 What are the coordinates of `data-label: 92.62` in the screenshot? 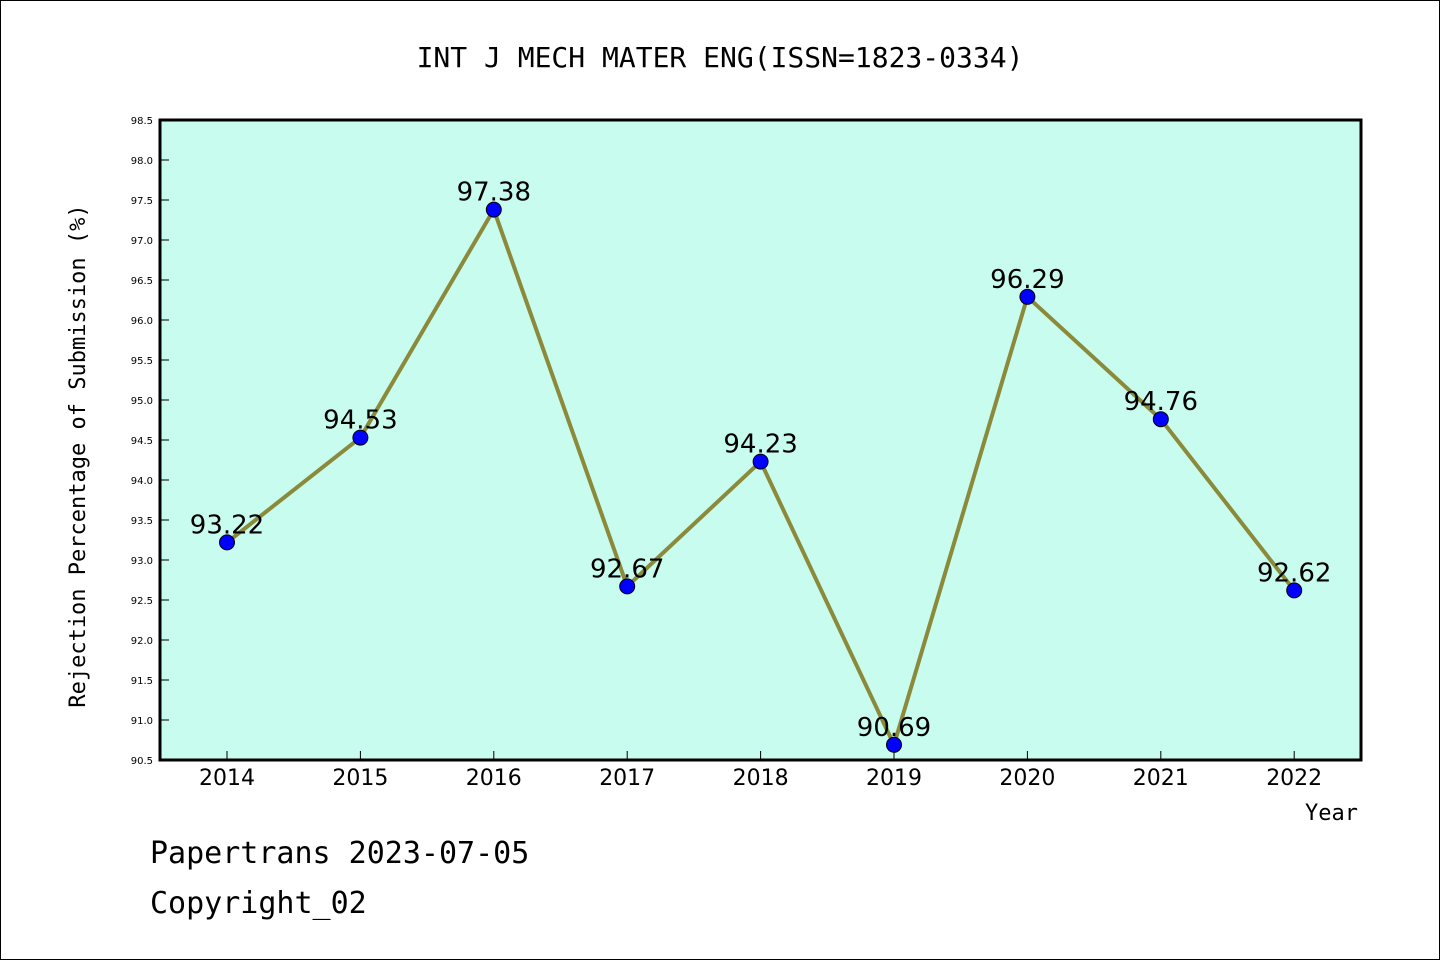 It's located at (1294, 573).